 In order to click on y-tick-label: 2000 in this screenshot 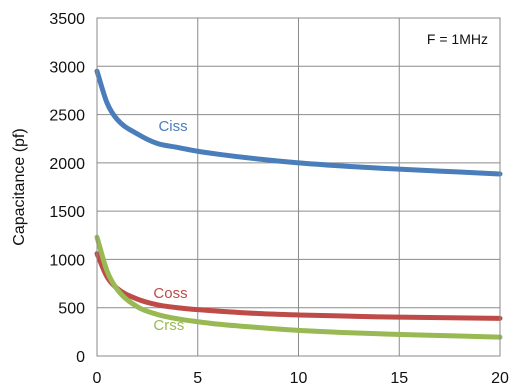, I will do `click(67, 164)`.